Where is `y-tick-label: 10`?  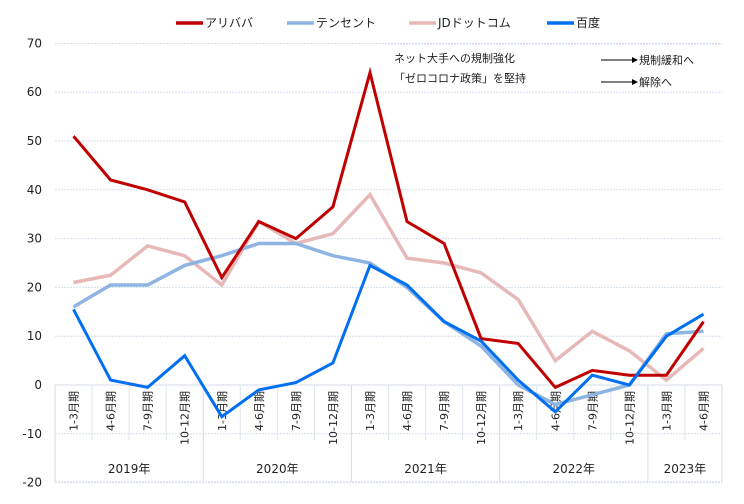
y-tick-label: 10 is located at coordinates (34, 336).